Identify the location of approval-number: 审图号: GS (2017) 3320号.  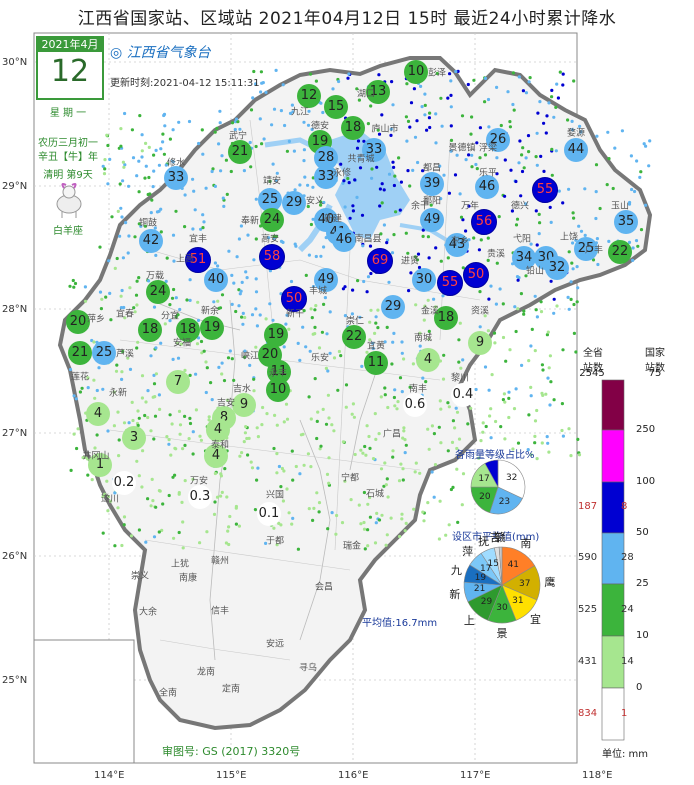
(231, 751).